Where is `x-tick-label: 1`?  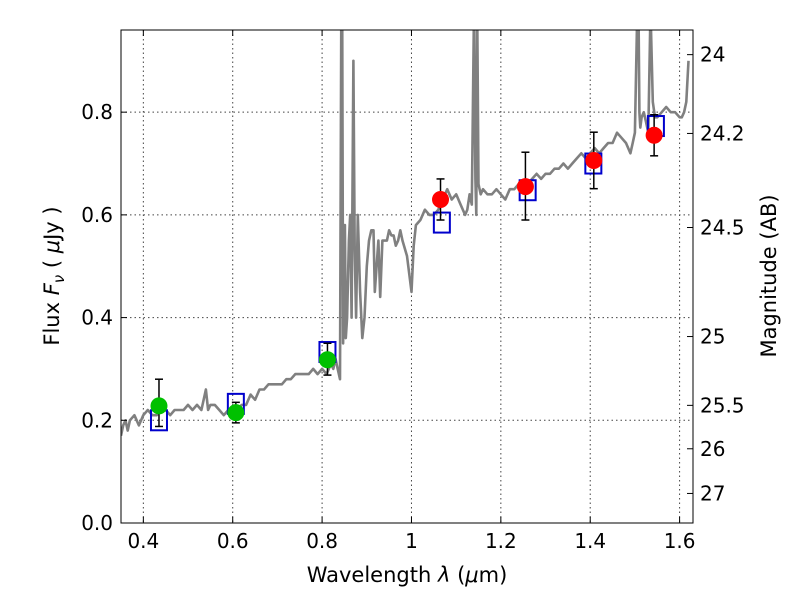
x-tick-label: 1 is located at coordinates (411, 541).